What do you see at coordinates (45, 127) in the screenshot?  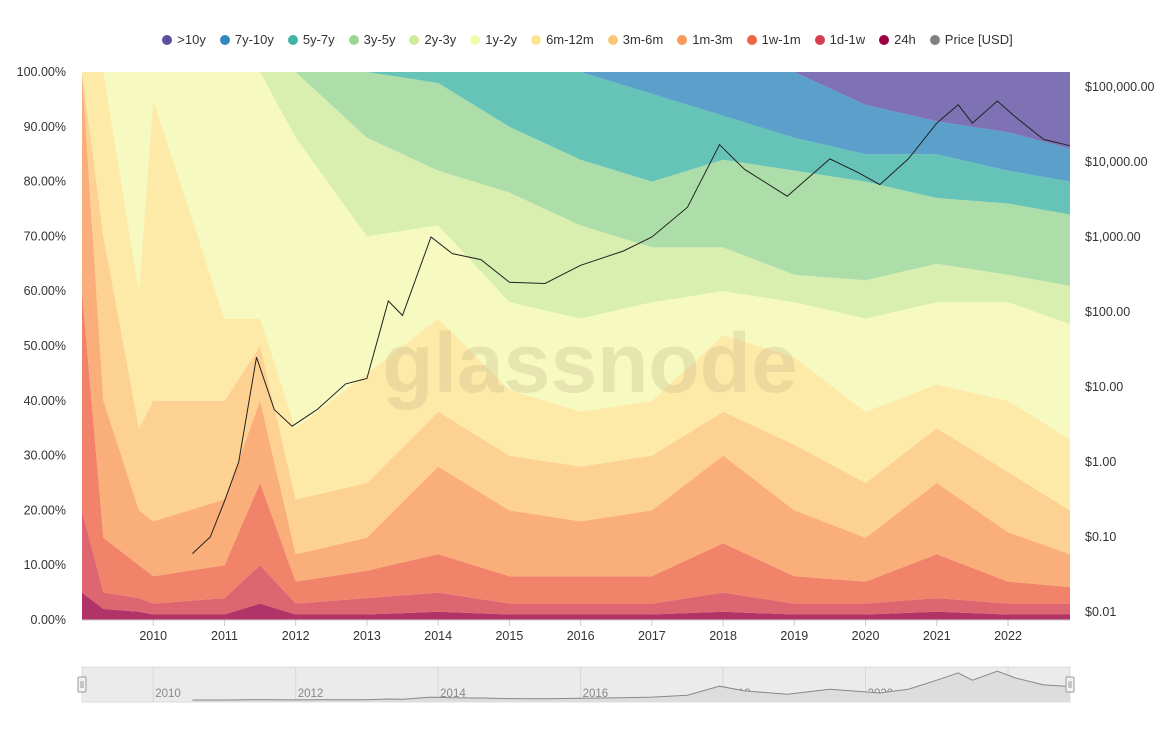 I see `y-left-tick-label: 90.00%` at bounding box center [45, 127].